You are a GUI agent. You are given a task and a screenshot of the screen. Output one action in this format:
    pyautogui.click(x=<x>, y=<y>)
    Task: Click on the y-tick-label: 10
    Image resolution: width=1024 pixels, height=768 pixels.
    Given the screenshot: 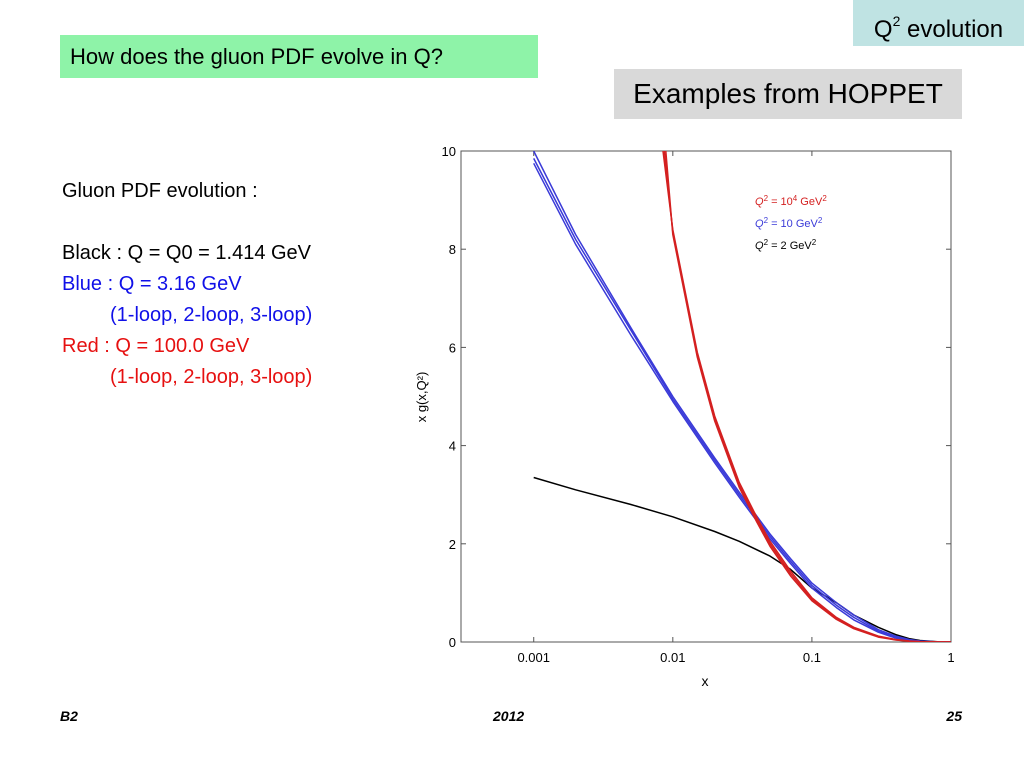 What is the action you would take?
    pyautogui.click(x=449, y=151)
    